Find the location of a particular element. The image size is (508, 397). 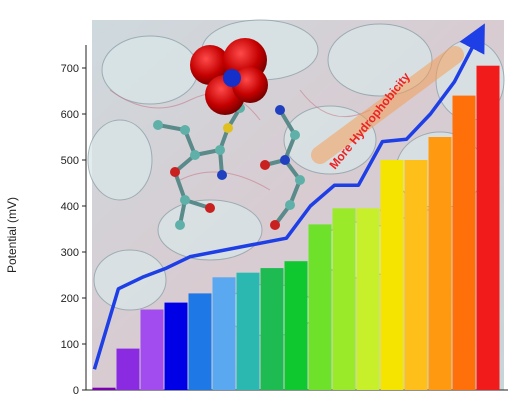

y-axis-label: Potential (mV) is located at coordinates (12, 235).